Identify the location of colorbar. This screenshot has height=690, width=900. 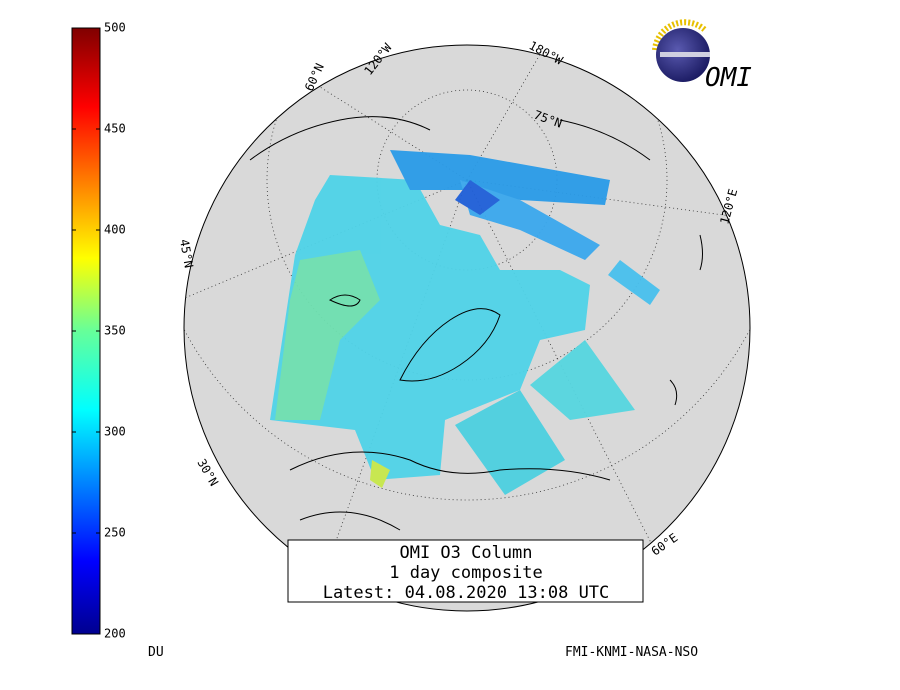
(86, 331).